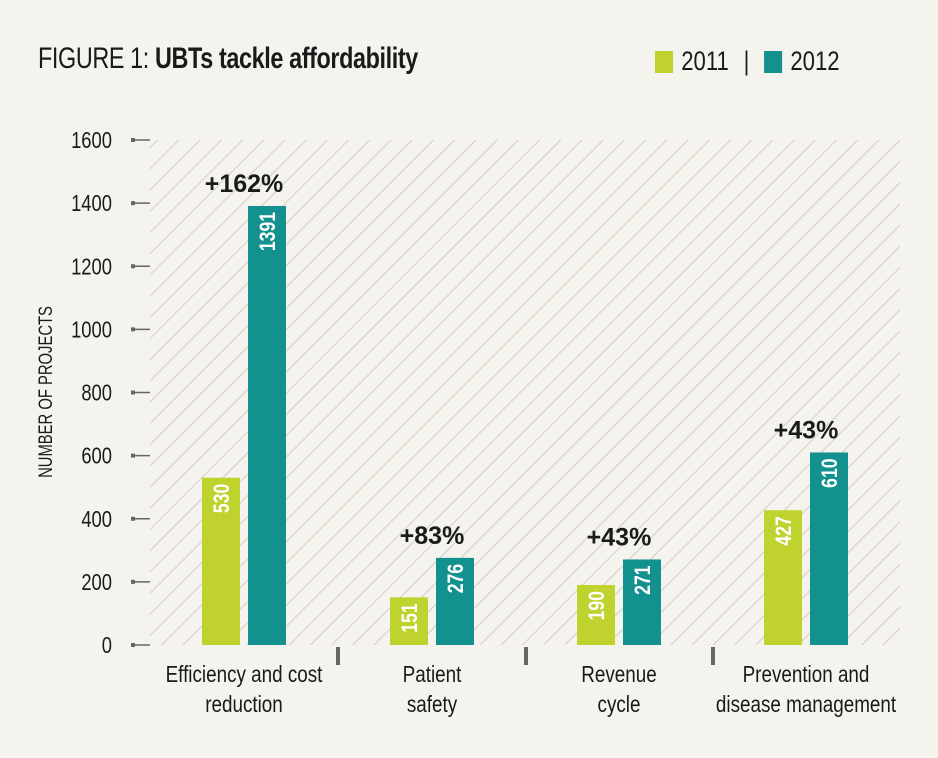 This screenshot has width=938, height=758. Describe the element at coordinates (268, 231) in the screenshot. I see `bar-value-label: 1391` at that location.